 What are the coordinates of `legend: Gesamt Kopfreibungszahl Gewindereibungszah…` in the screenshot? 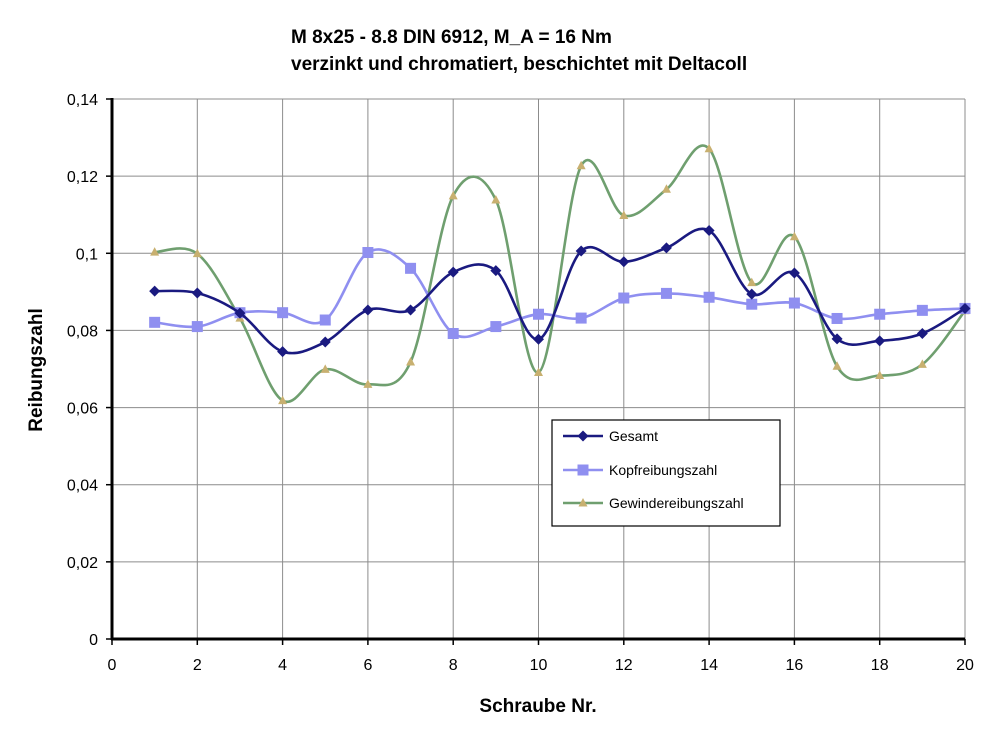 It's located at (666, 473).